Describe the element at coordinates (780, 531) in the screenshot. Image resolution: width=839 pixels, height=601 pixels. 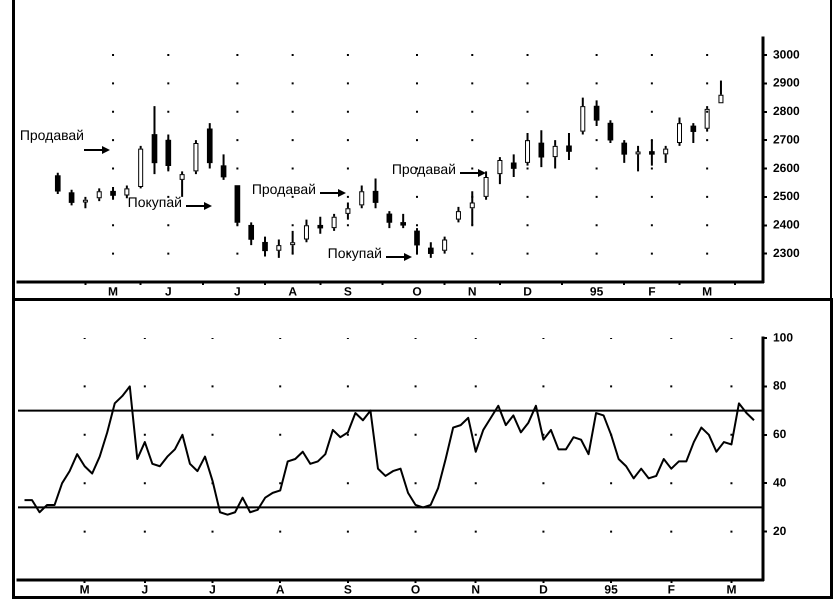
I see `y-tick-label: 20` at that location.